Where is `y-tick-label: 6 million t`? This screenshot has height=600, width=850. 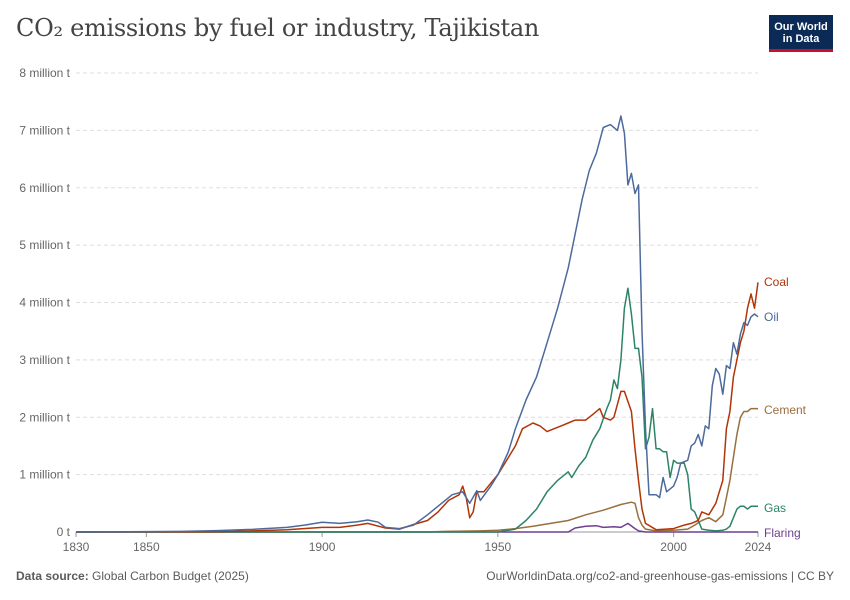
y-tick-label: 6 million t is located at coordinates (44, 188).